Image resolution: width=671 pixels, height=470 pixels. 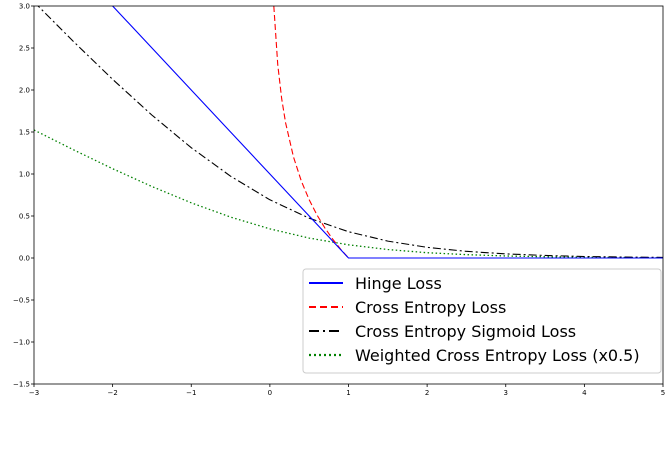 I want to click on x-tick-label: −1, so click(x=191, y=393).